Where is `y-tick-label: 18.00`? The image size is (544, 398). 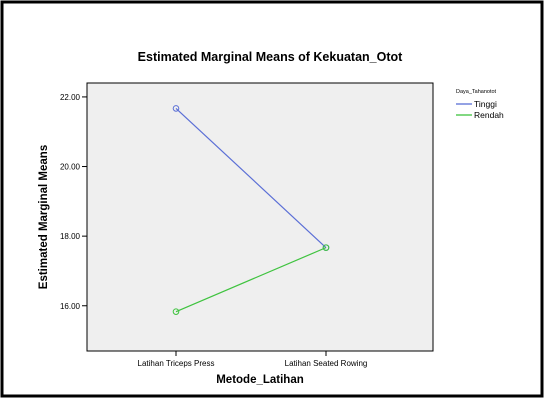 y-tick-label: 18.00 is located at coordinates (70, 236).